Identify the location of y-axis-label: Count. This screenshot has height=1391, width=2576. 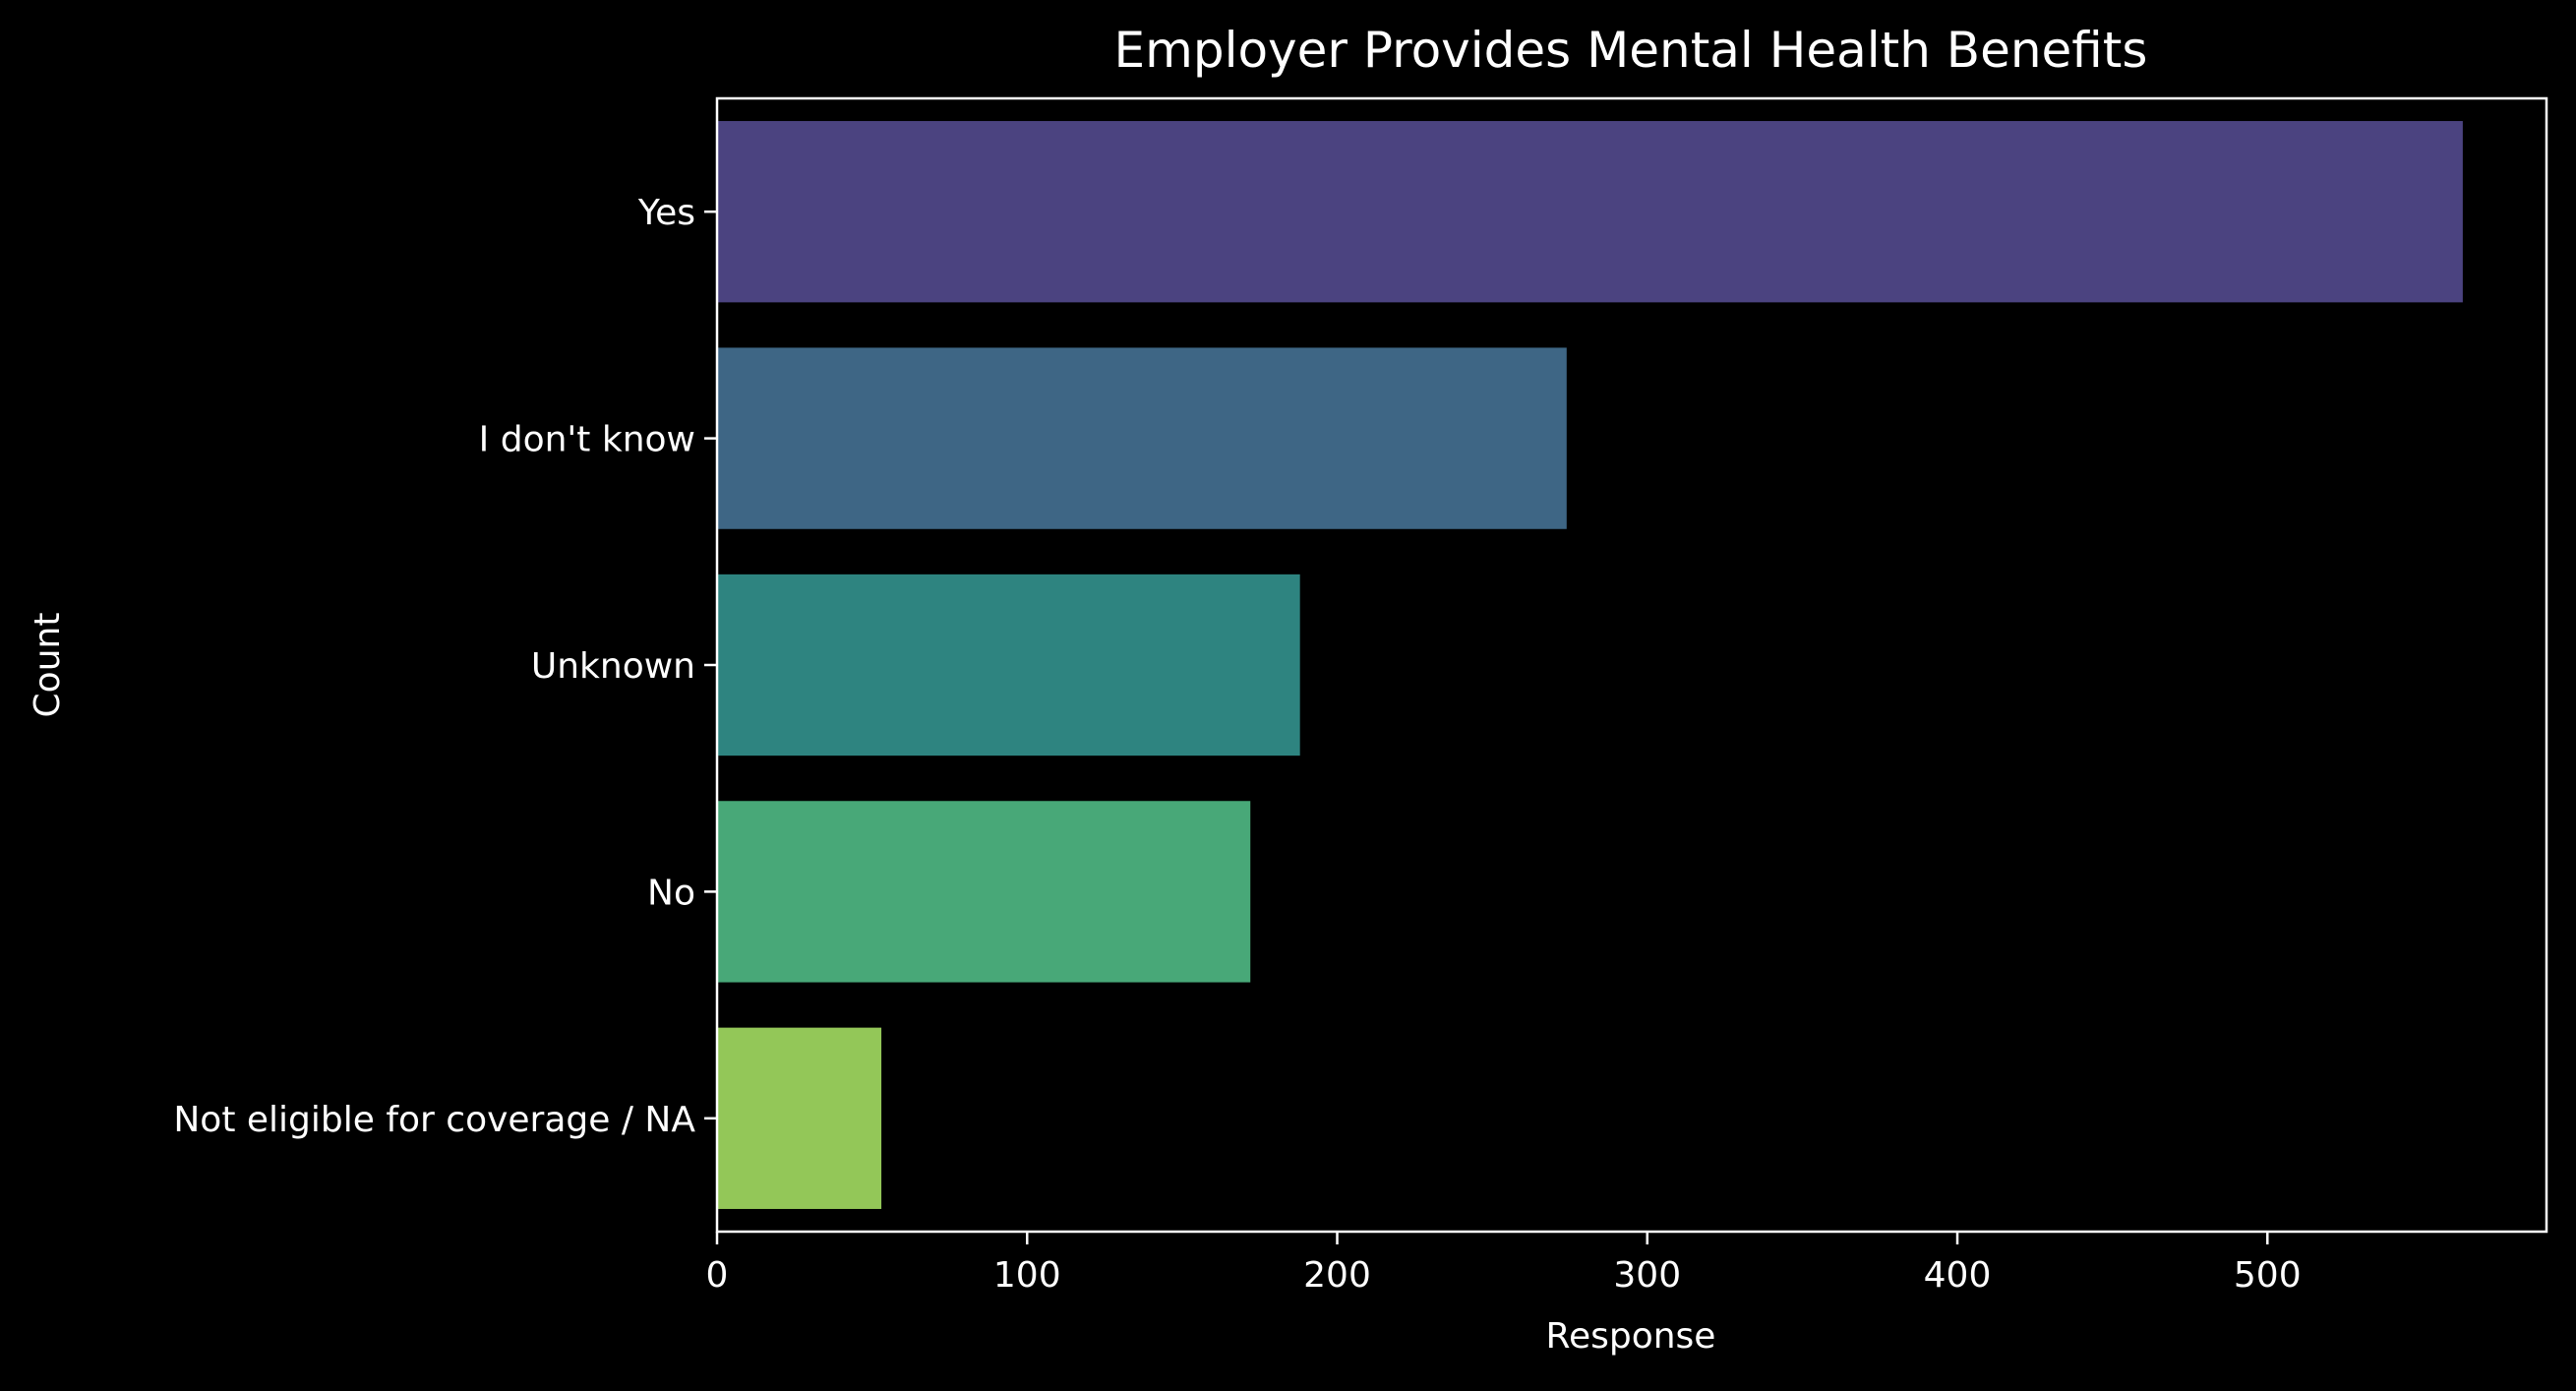
(48, 666).